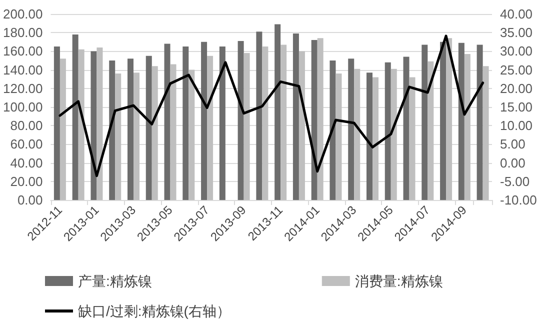  What do you see at coordinates (154, 311) in the screenshot?
I see `legend-label: 缺口/过剩:精炼镍(右轴）` at bounding box center [154, 311].